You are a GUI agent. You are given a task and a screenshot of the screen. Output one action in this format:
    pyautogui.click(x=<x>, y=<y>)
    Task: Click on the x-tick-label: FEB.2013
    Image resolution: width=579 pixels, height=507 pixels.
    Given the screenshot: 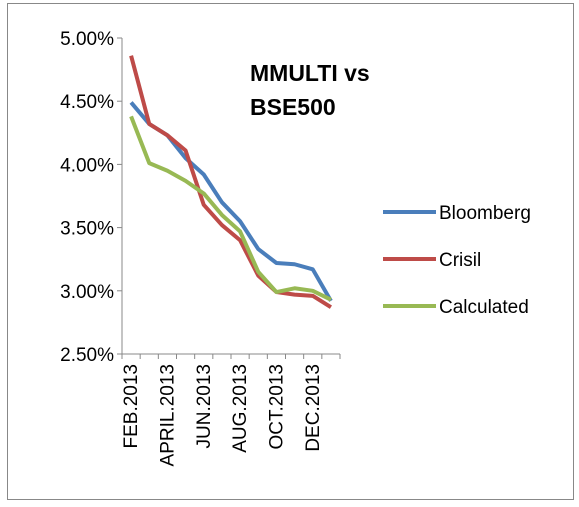 What is the action you would take?
    pyautogui.click(x=131, y=406)
    